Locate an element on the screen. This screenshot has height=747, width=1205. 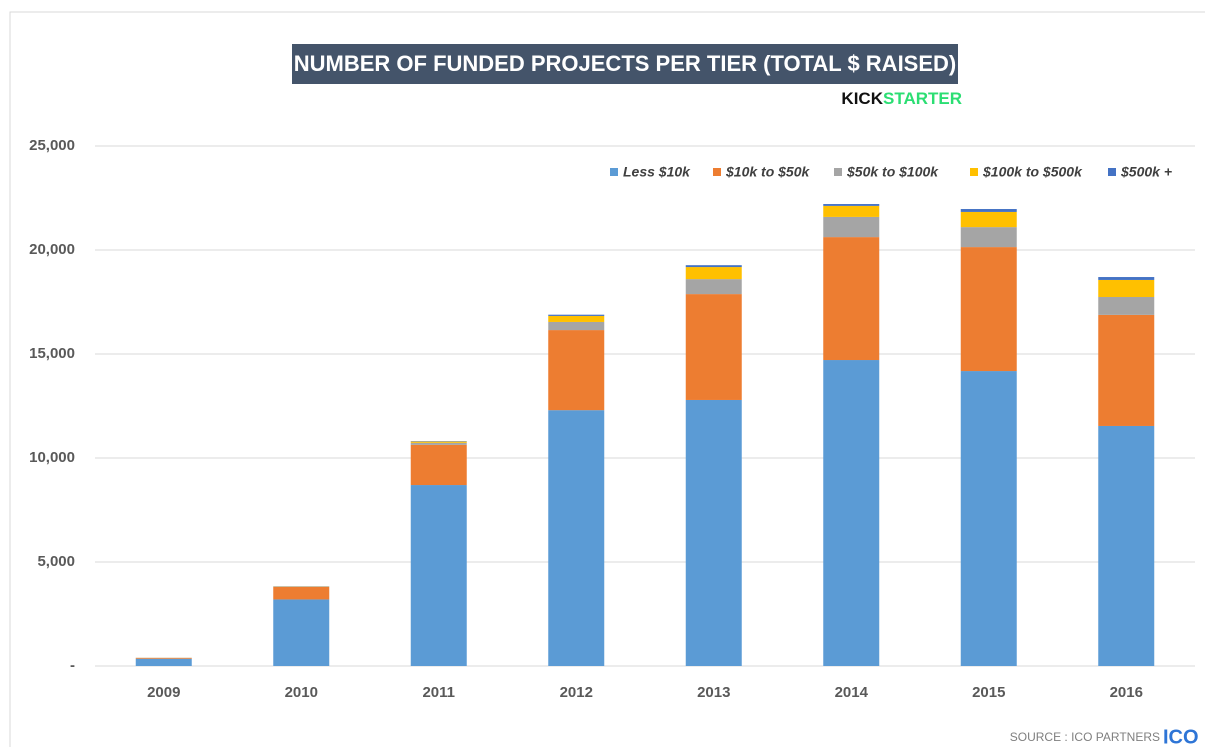
x-tick-label: 2010 is located at coordinates (301, 692).